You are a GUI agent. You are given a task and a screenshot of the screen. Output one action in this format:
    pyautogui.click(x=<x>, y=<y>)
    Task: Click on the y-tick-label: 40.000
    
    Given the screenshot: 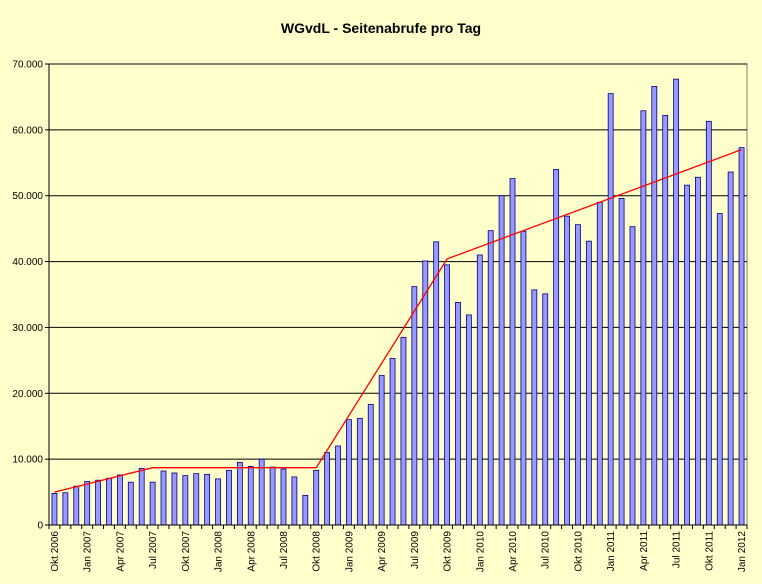 What is the action you would take?
    pyautogui.click(x=27, y=262)
    